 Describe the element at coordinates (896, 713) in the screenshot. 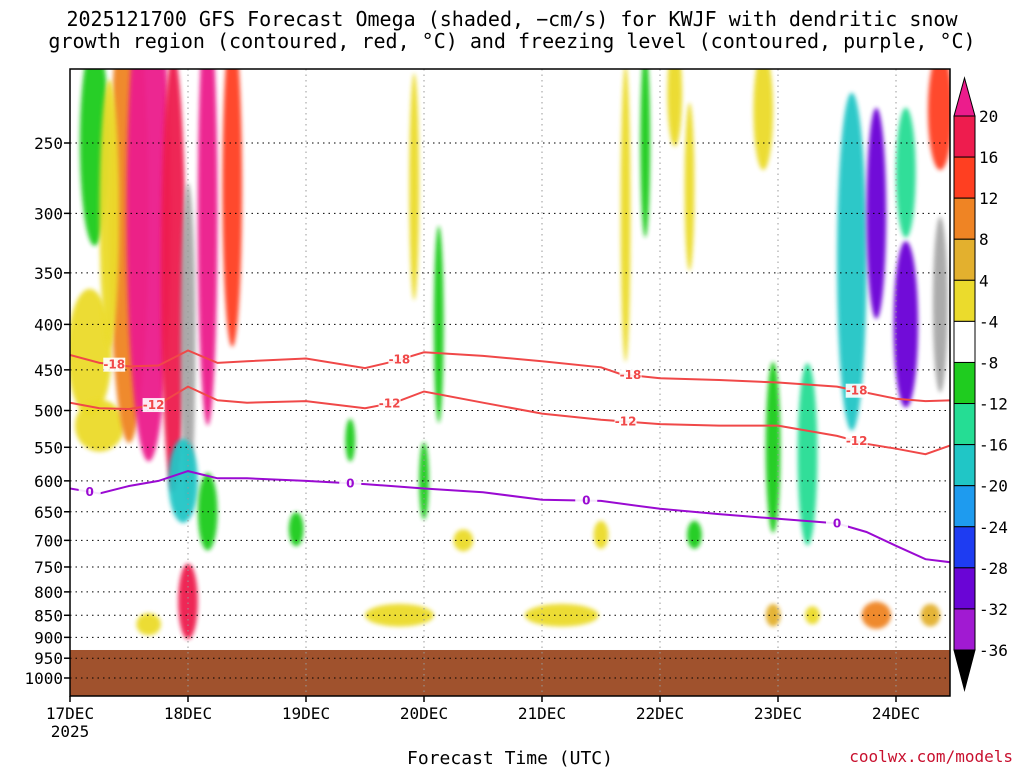

I see `x-tick-label: 24DEC` at that location.